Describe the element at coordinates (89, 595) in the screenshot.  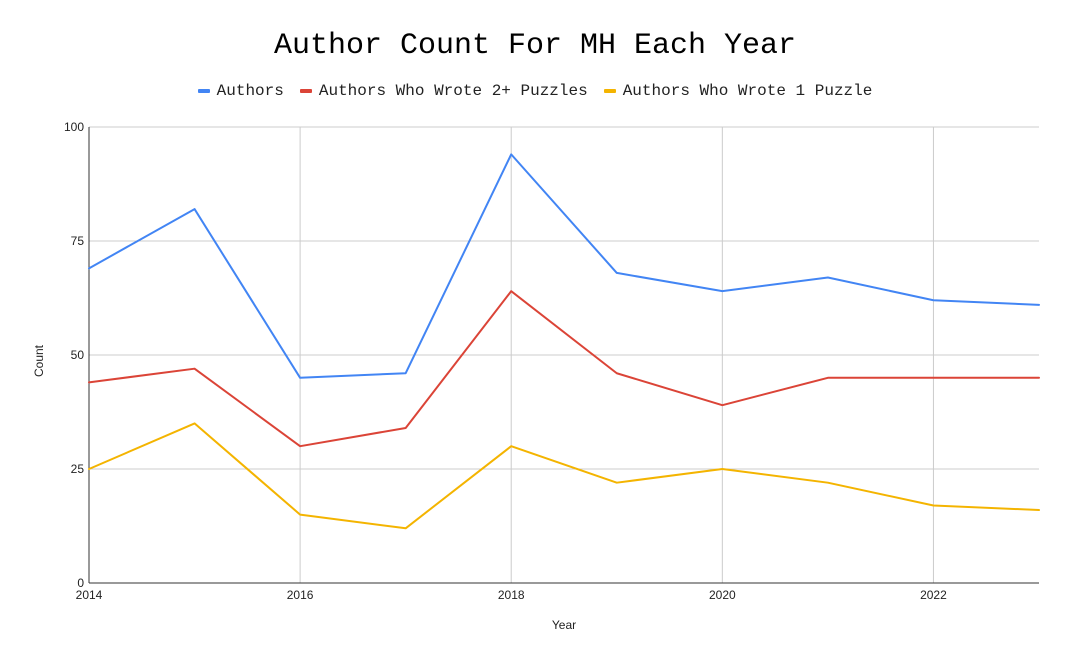
I see `x-tick-label-2014: 2014` at that location.